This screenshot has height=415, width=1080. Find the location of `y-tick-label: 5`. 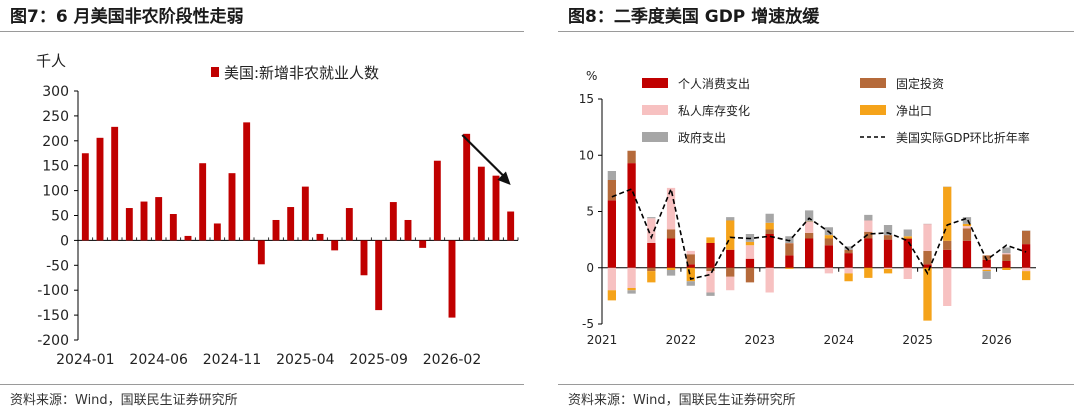

y-tick-label: 5 is located at coordinates (590, 212).